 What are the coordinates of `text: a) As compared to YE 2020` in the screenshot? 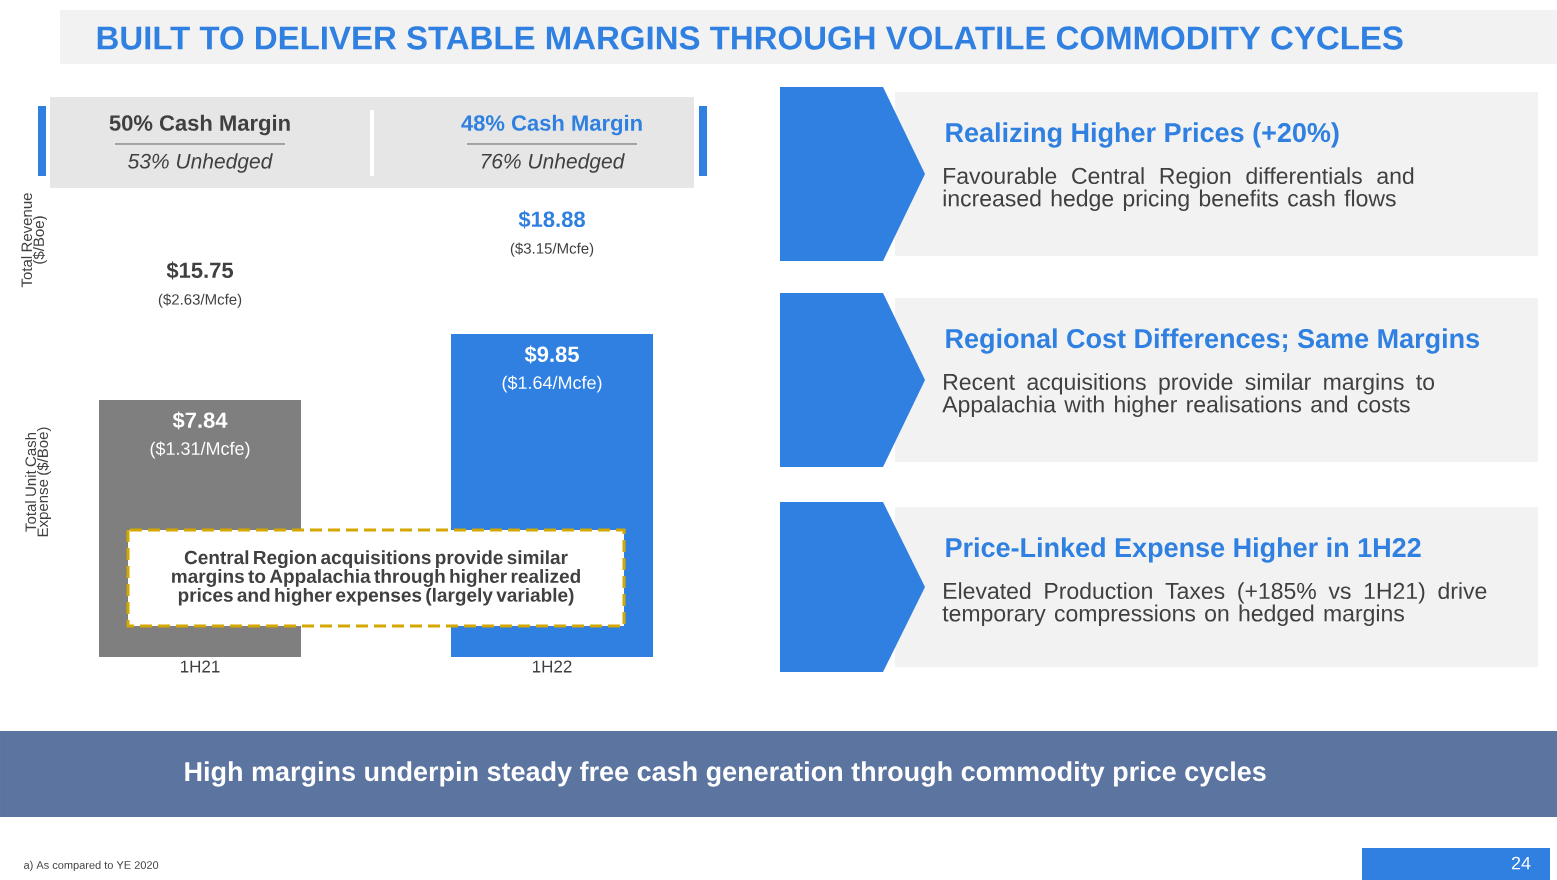 It's located at (91, 866).